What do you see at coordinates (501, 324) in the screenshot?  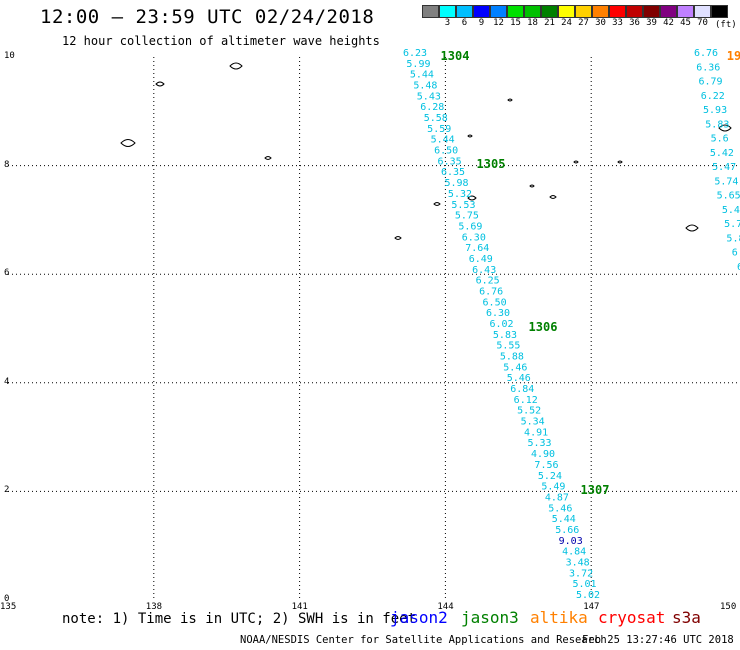 I see `wave-height-label: 6.02` at bounding box center [501, 324].